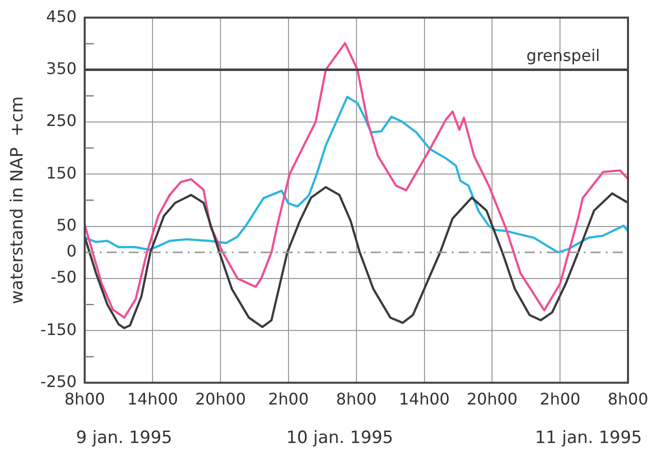 The height and width of the screenshot is (462, 658). What do you see at coordinates (18, 200) in the screenshot?
I see `y-axis-title: waterstand in NAP +cm` at bounding box center [18, 200].